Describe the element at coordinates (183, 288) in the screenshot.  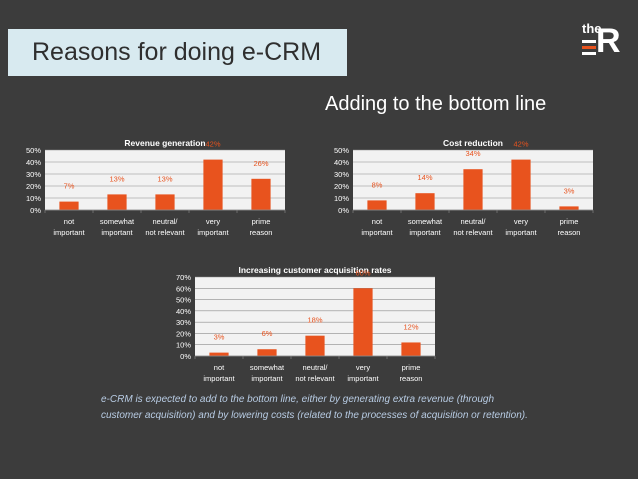
I see `y-tick-label: 60%` at that location.